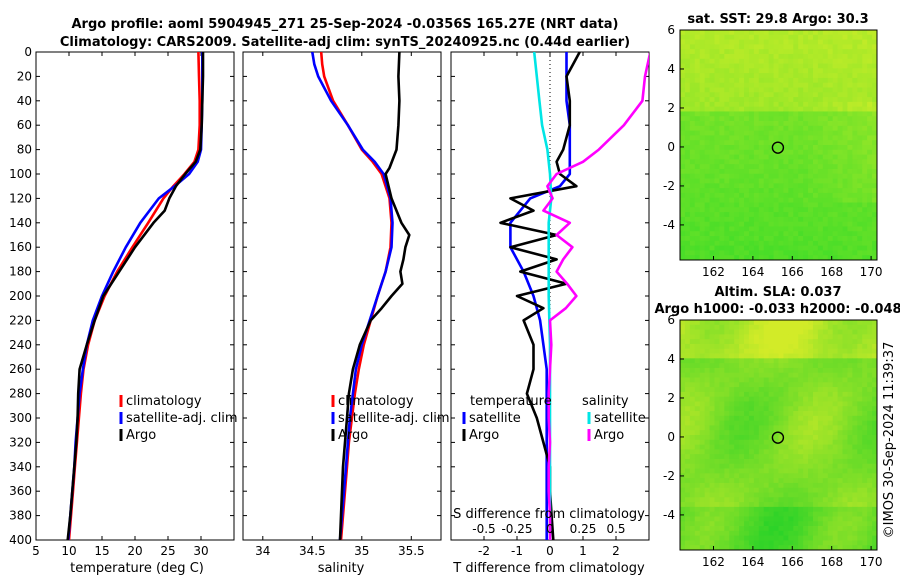 Image resolution: width=900 pixels, height=580 pixels. Describe the element at coordinates (484, 551) in the screenshot. I see `x-tick-label: -2` at that location.